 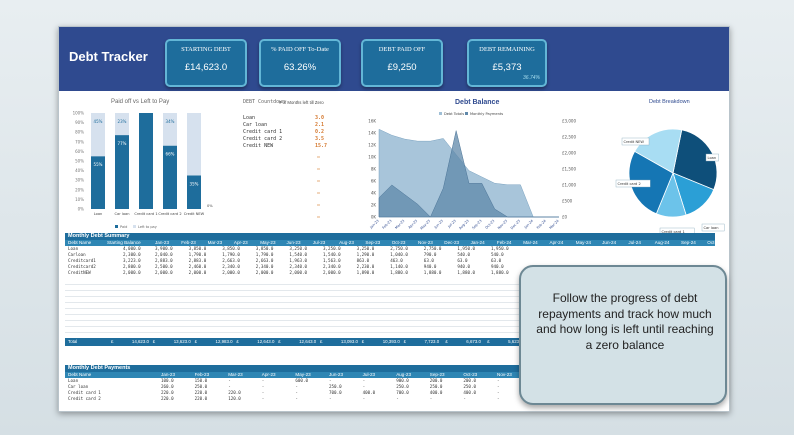 I want to click on column-header: Nov-23, so click(x=504, y=374).